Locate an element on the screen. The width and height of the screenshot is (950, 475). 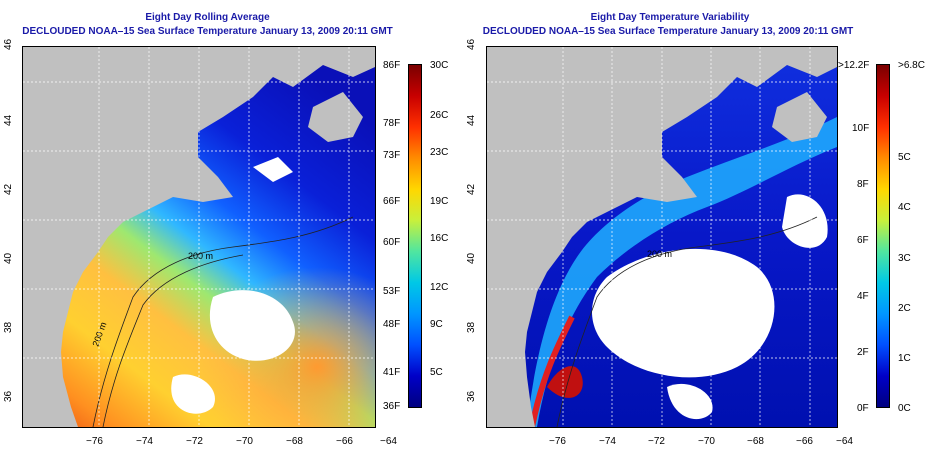
right-y-tick-40: 40 is located at coordinates (471, 258).